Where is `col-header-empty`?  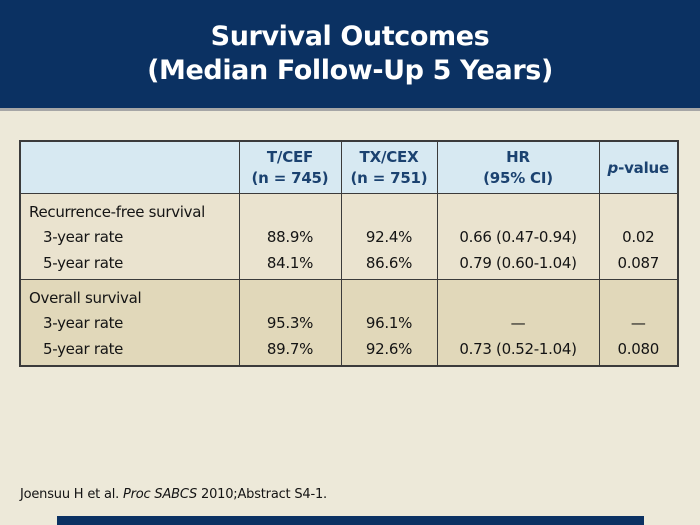 col-header-empty is located at coordinates (129, 167).